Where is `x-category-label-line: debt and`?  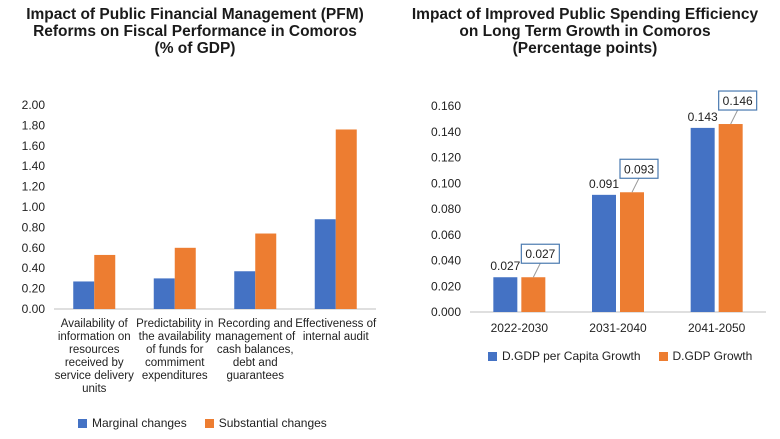
x-category-label-line: debt and is located at coordinates (255, 363).